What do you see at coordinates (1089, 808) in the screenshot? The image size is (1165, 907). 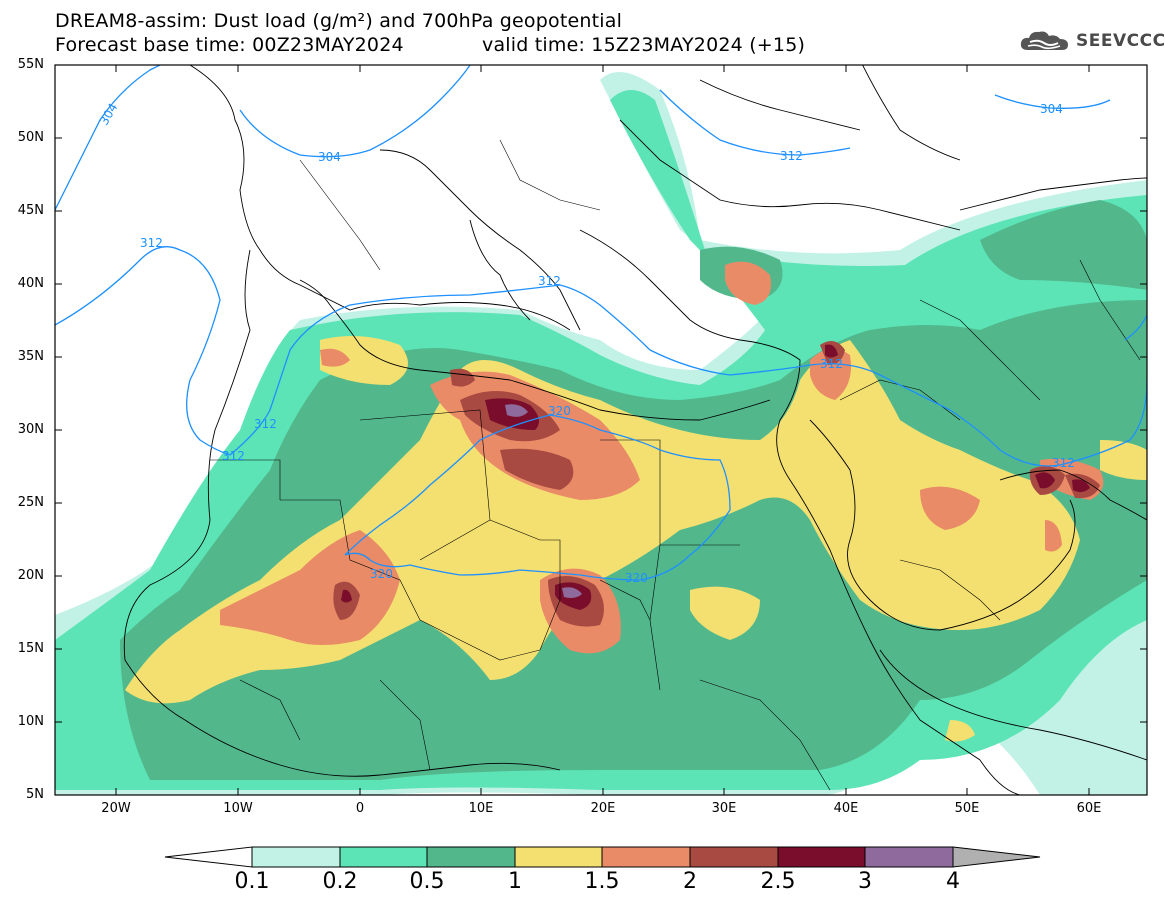 I see `lon-label: 60E` at bounding box center [1089, 808].